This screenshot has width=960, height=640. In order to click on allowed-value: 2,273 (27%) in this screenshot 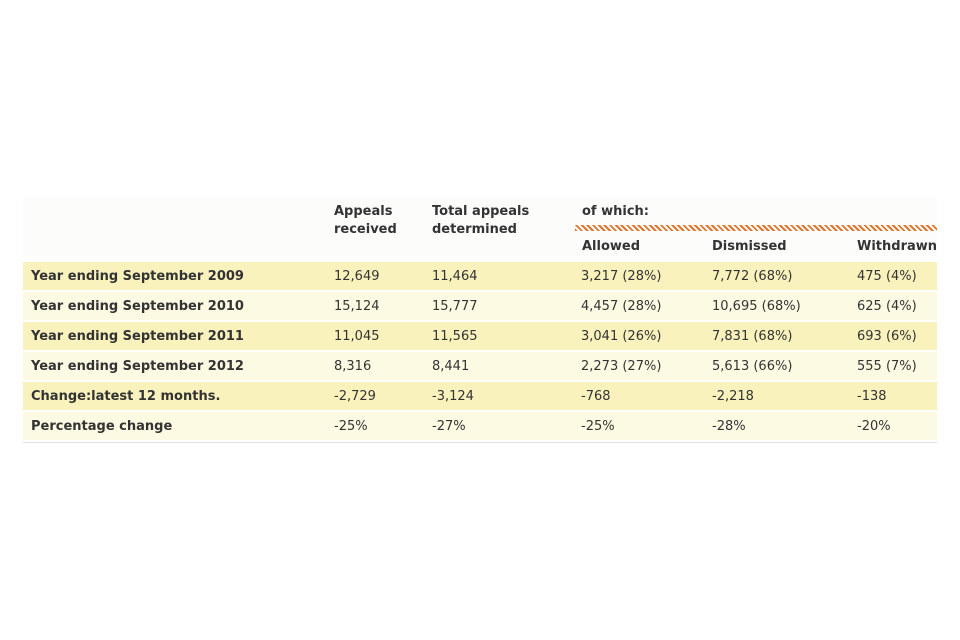, I will do `click(621, 366)`.